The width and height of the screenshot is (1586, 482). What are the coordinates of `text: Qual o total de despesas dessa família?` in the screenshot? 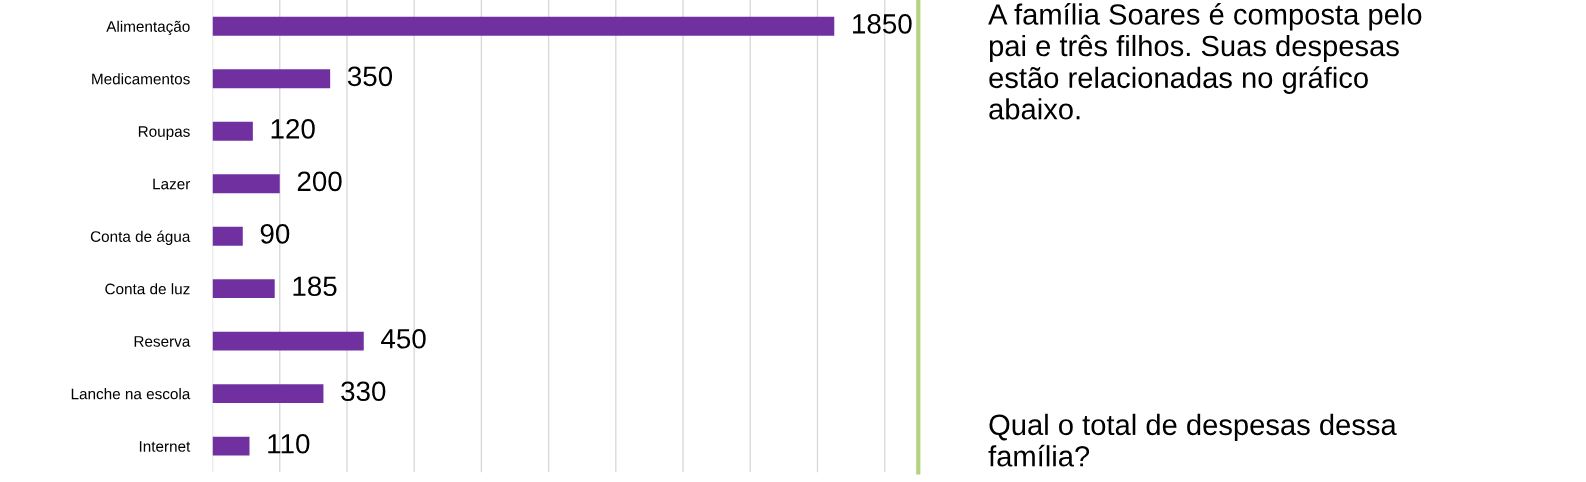 It's located at (1192, 440).